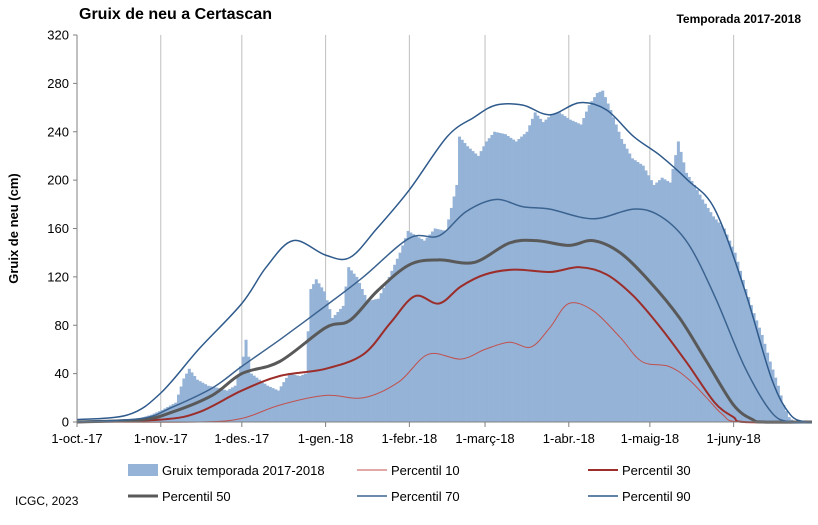  What do you see at coordinates (650, 438) in the screenshot?
I see `x-tick-label: 1-maig-18` at bounding box center [650, 438].